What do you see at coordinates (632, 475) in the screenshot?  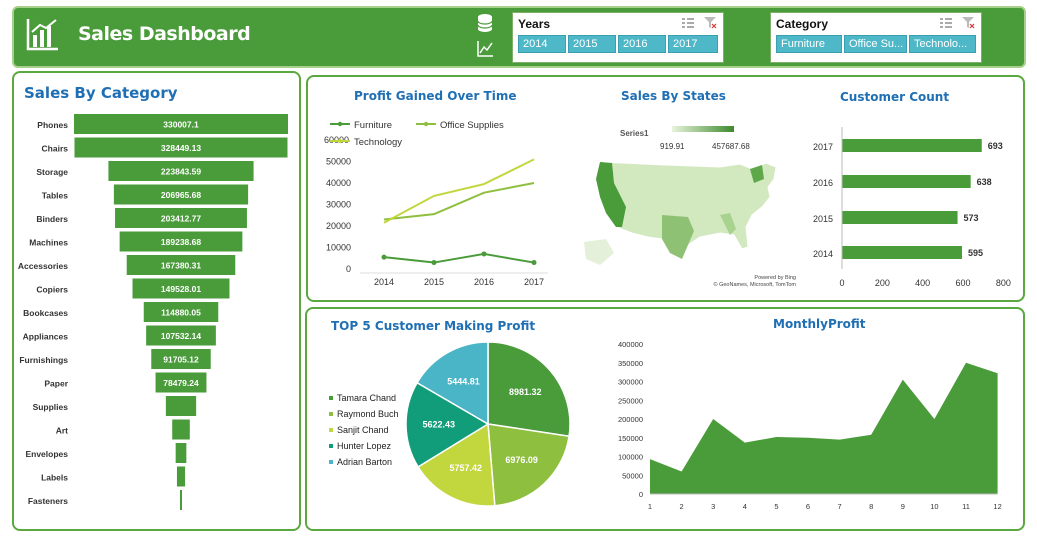 I see `y-tick-label: 50000` at bounding box center [632, 475].